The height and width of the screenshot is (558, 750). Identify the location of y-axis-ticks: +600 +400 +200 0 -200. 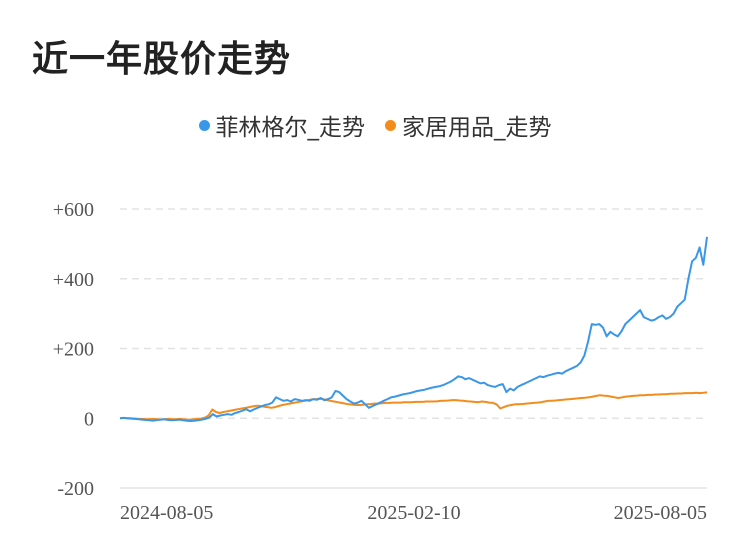
(73, 349).